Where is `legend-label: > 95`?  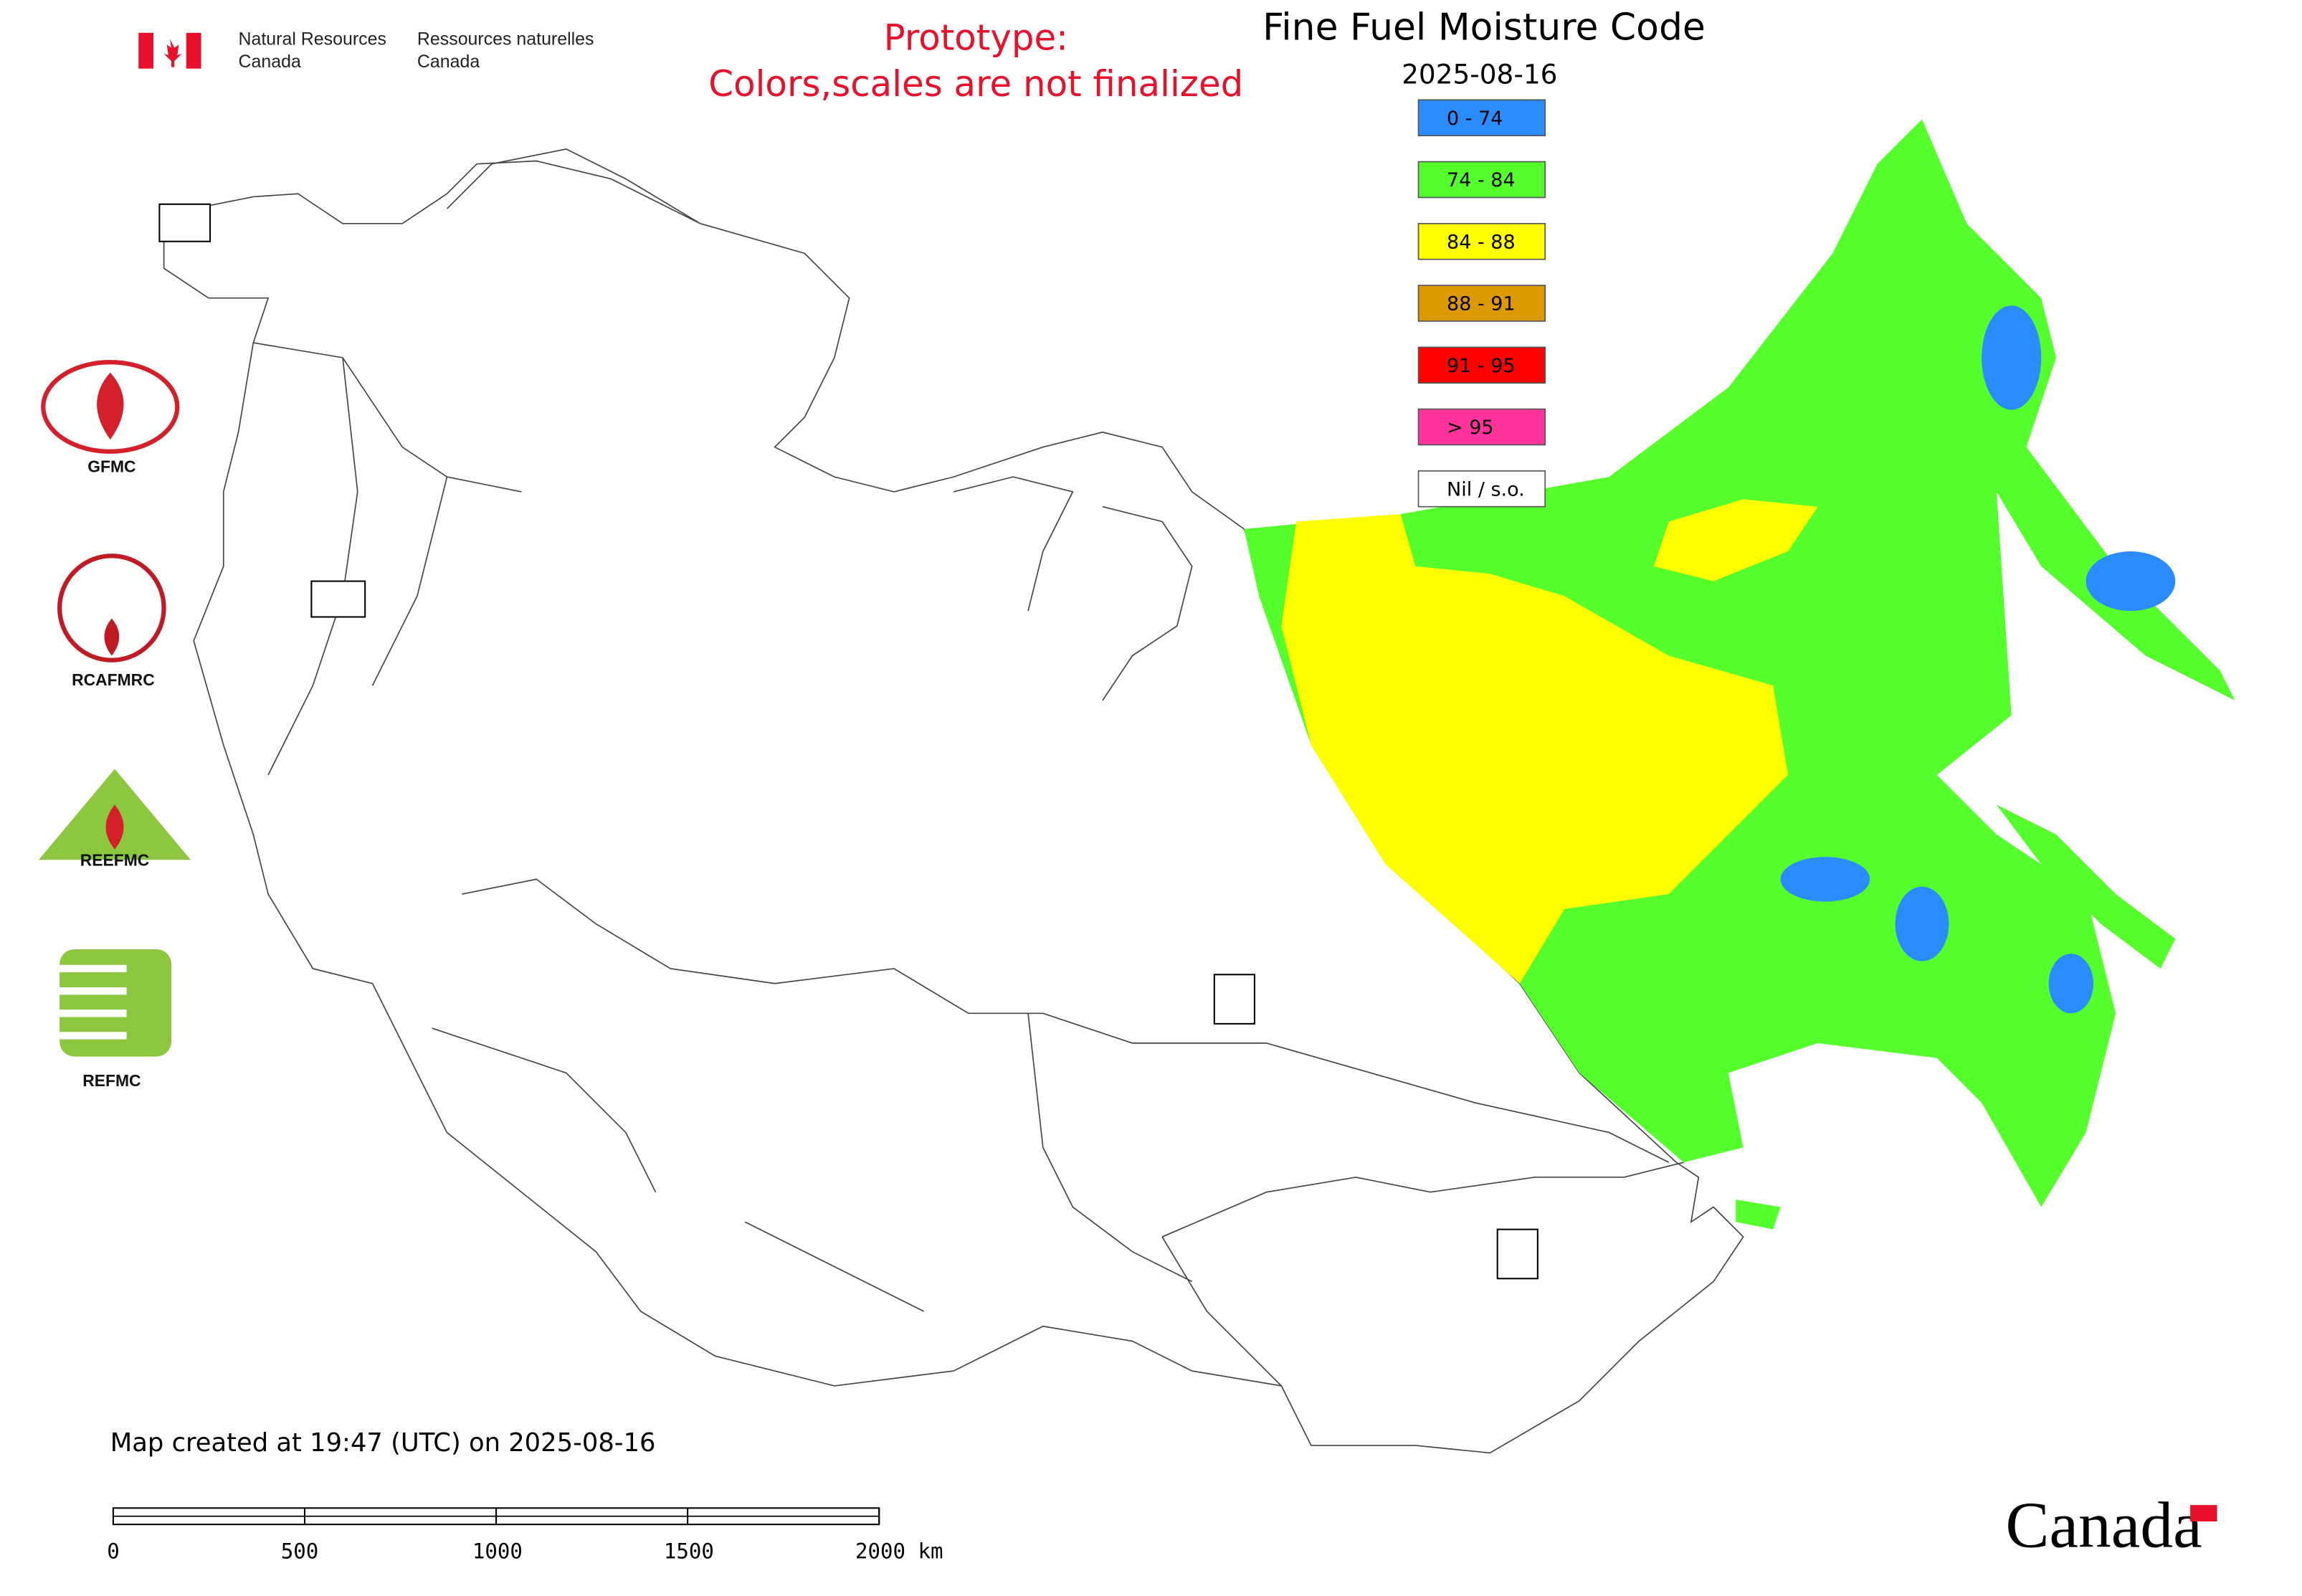
legend-label: > 95 is located at coordinates (1471, 428).